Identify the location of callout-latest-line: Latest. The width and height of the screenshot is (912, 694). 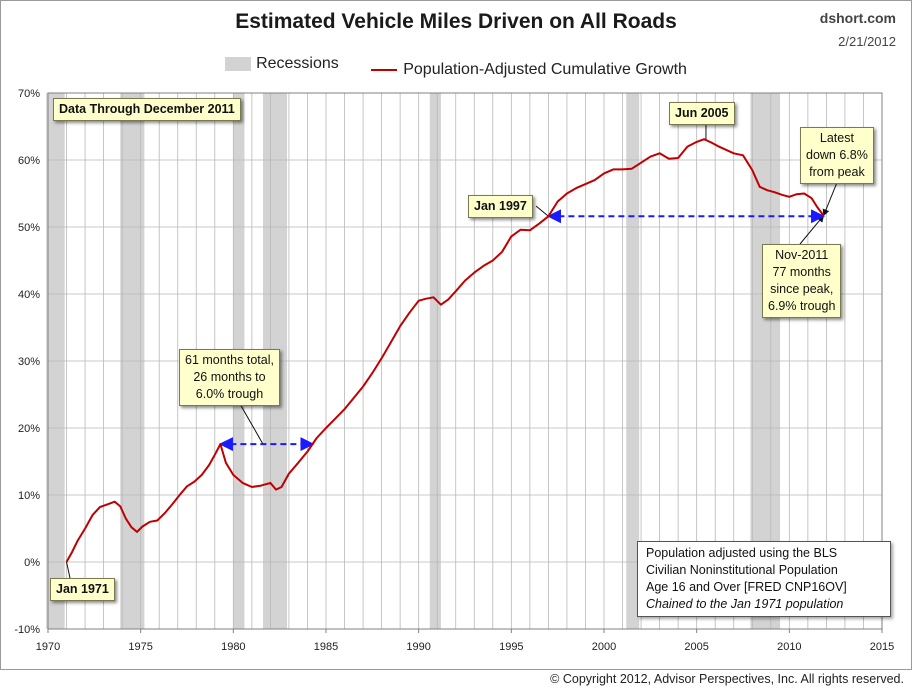
(836, 138).